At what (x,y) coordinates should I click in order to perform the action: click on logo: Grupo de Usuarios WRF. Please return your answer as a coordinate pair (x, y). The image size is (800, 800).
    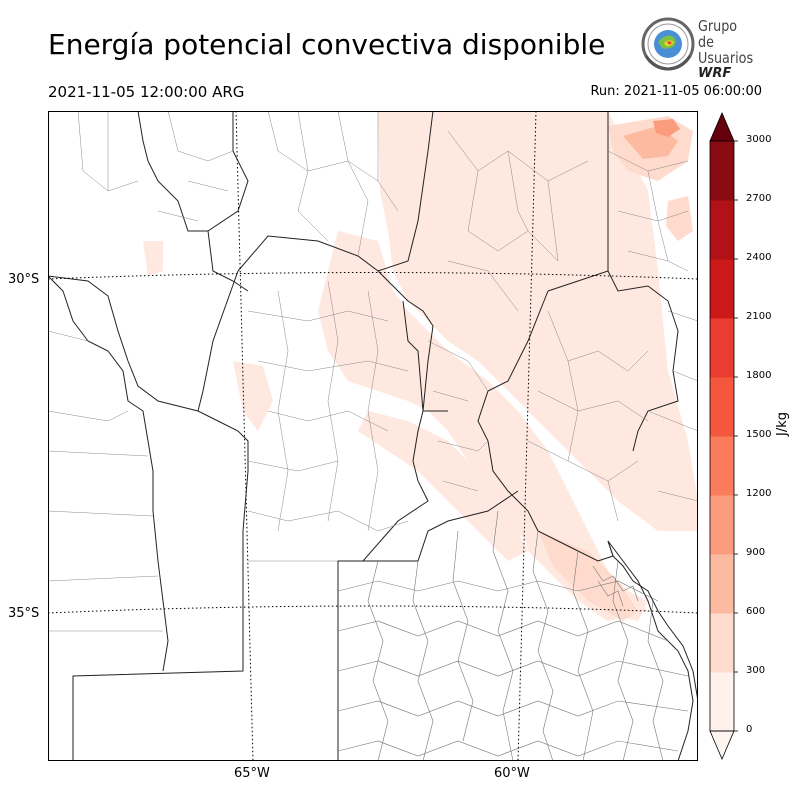
    Looking at the image, I should click on (700, 48).